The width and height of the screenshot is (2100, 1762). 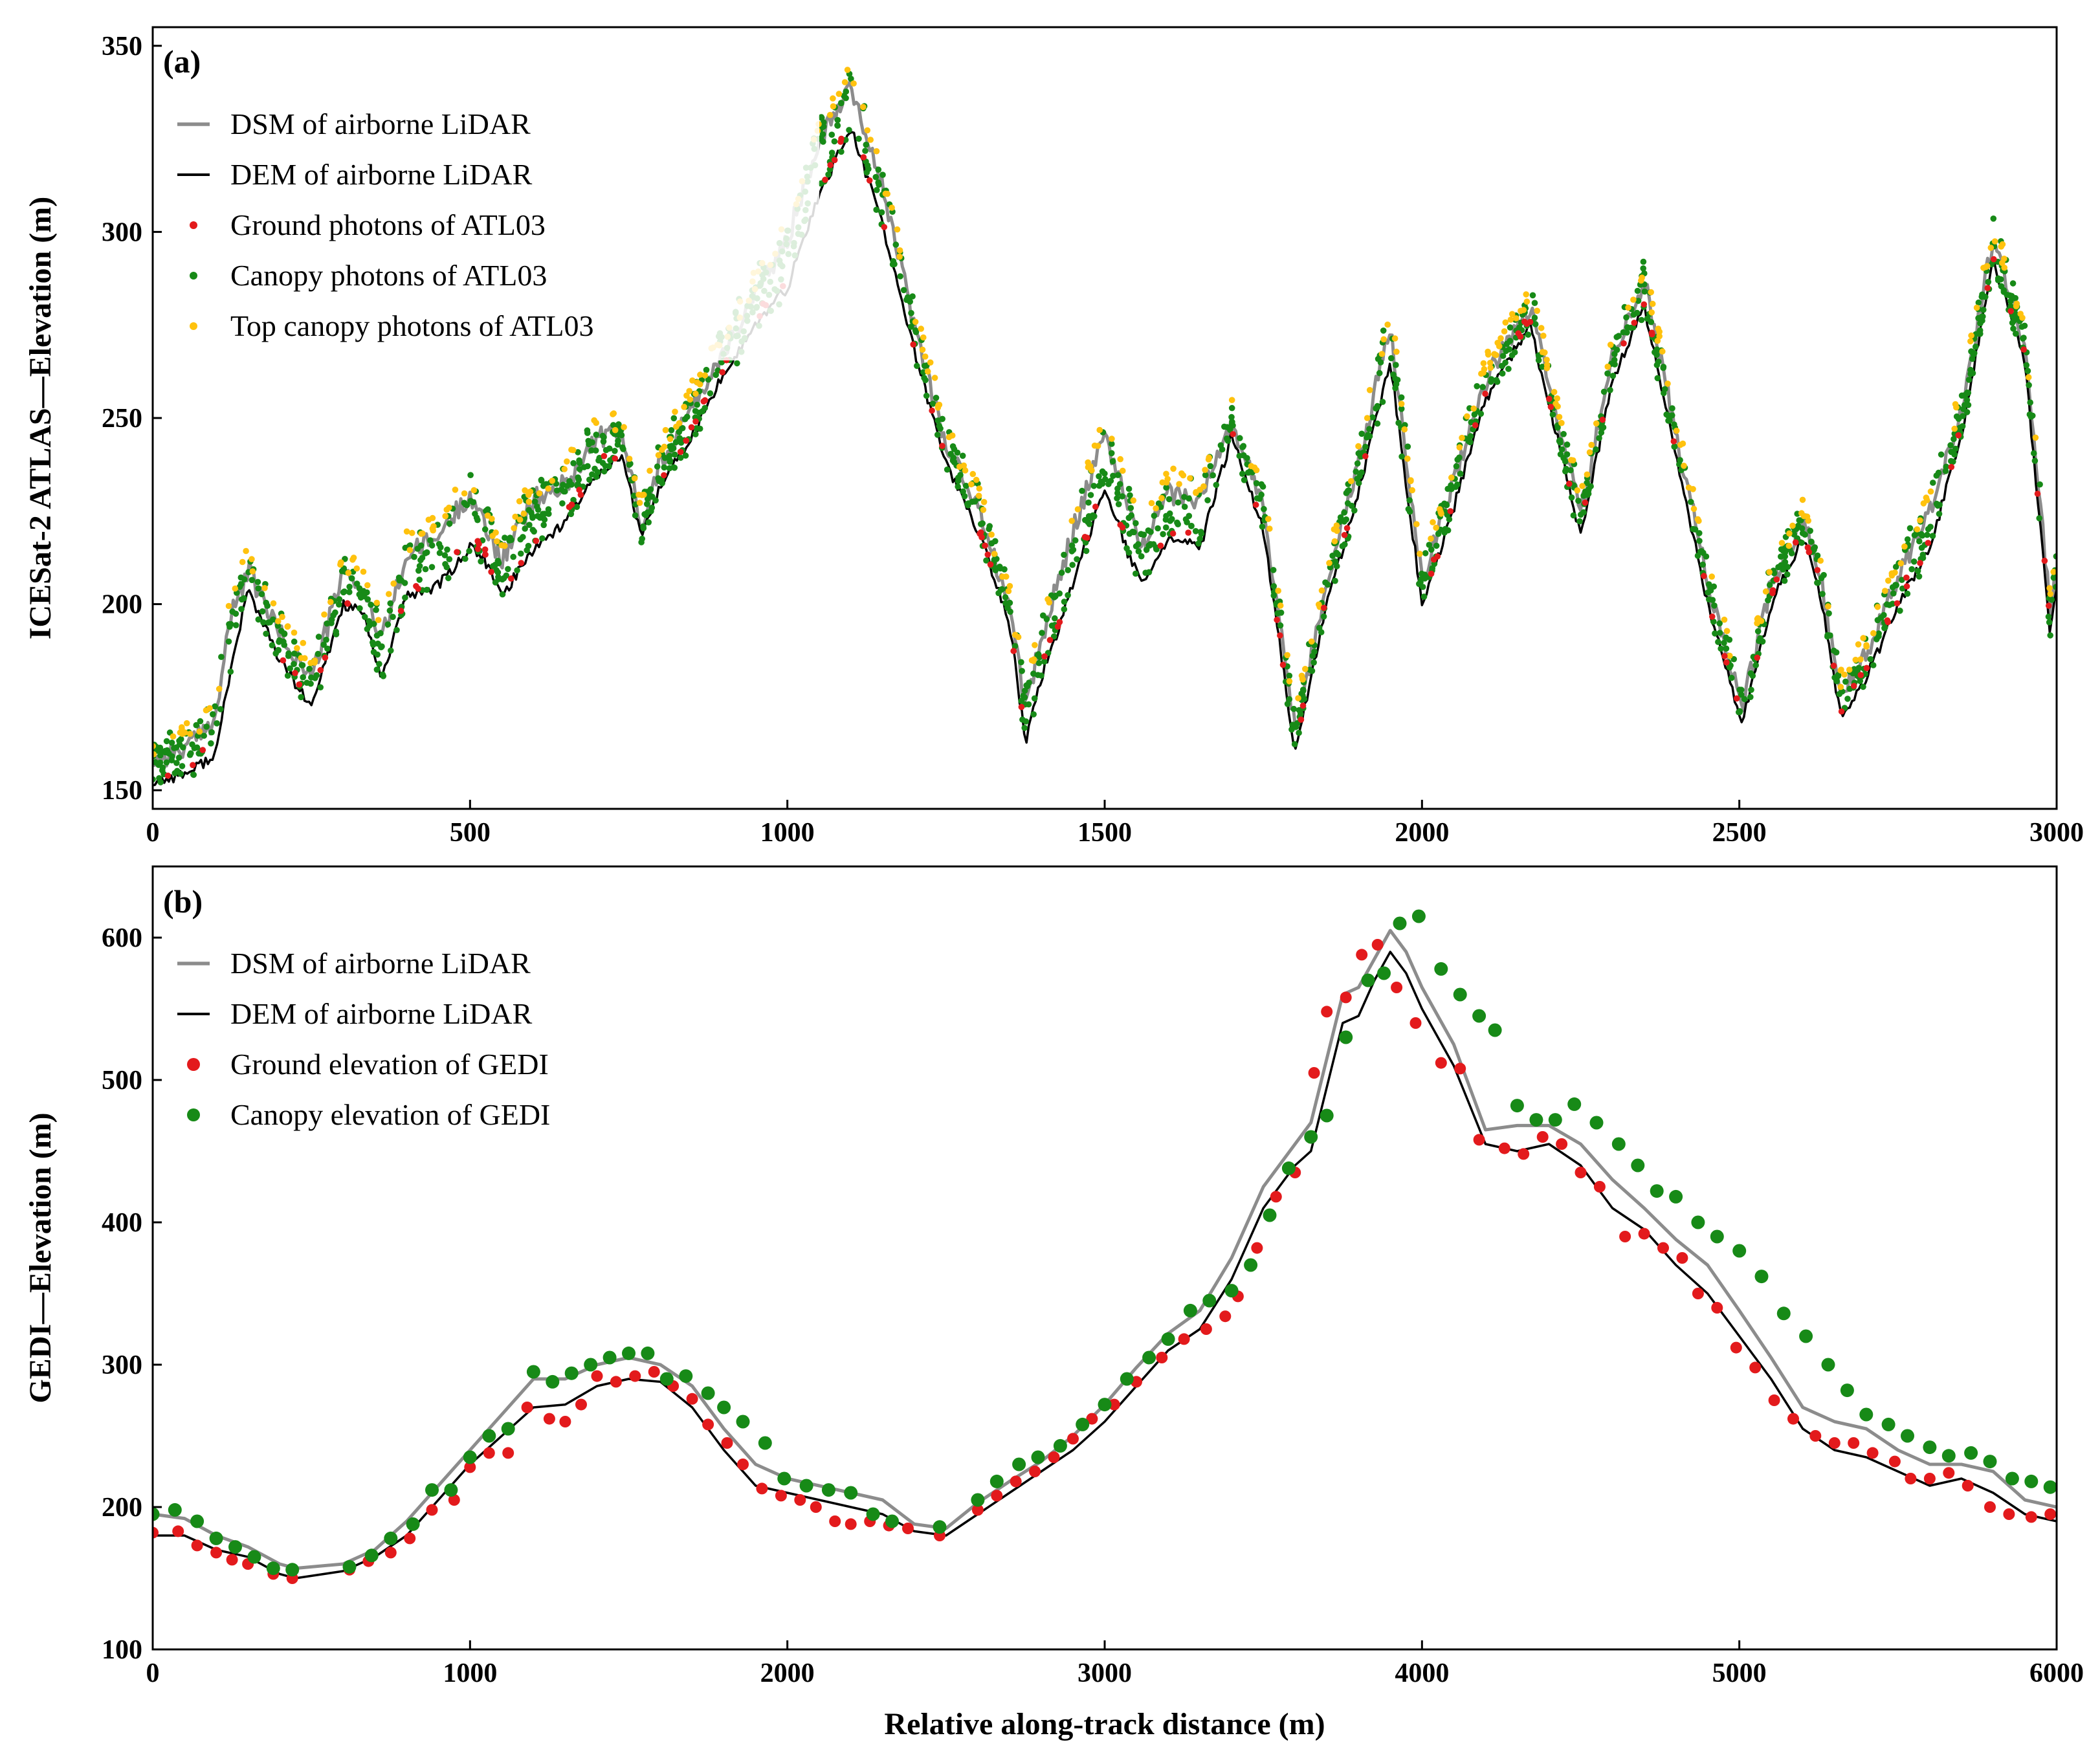 I want to click on legend-label: DSM of airborne LiDAR, so click(x=380, y=963).